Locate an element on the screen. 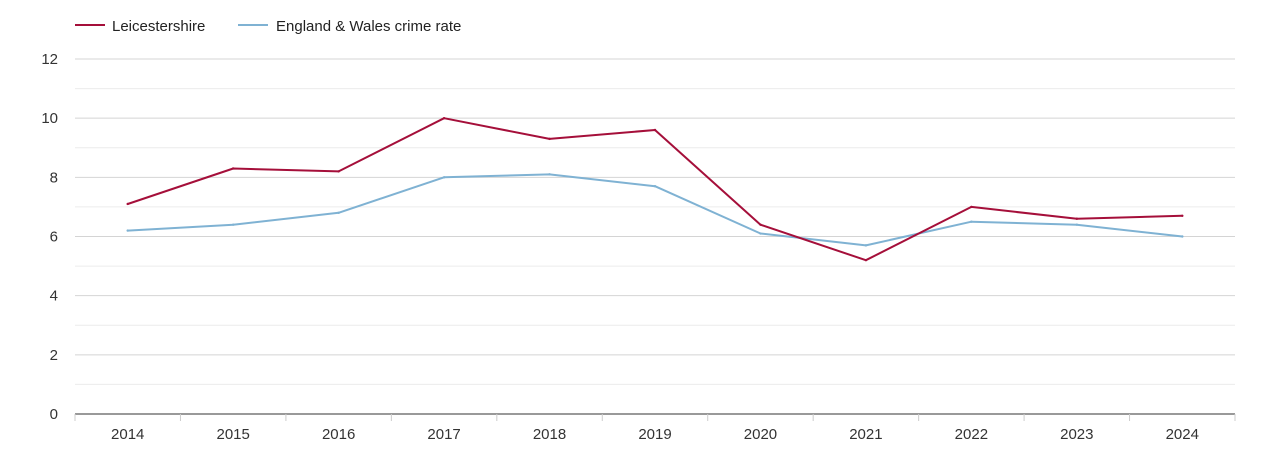  x-tick-label-2022: 2022 is located at coordinates (971, 434).